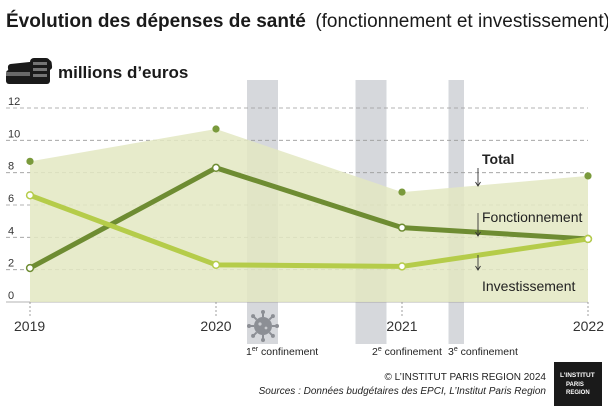 The width and height of the screenshot is (608, 410). Describe the element at coordinates (11, 231) in the screenshot. I see `y-tick-4: 4` at that location.